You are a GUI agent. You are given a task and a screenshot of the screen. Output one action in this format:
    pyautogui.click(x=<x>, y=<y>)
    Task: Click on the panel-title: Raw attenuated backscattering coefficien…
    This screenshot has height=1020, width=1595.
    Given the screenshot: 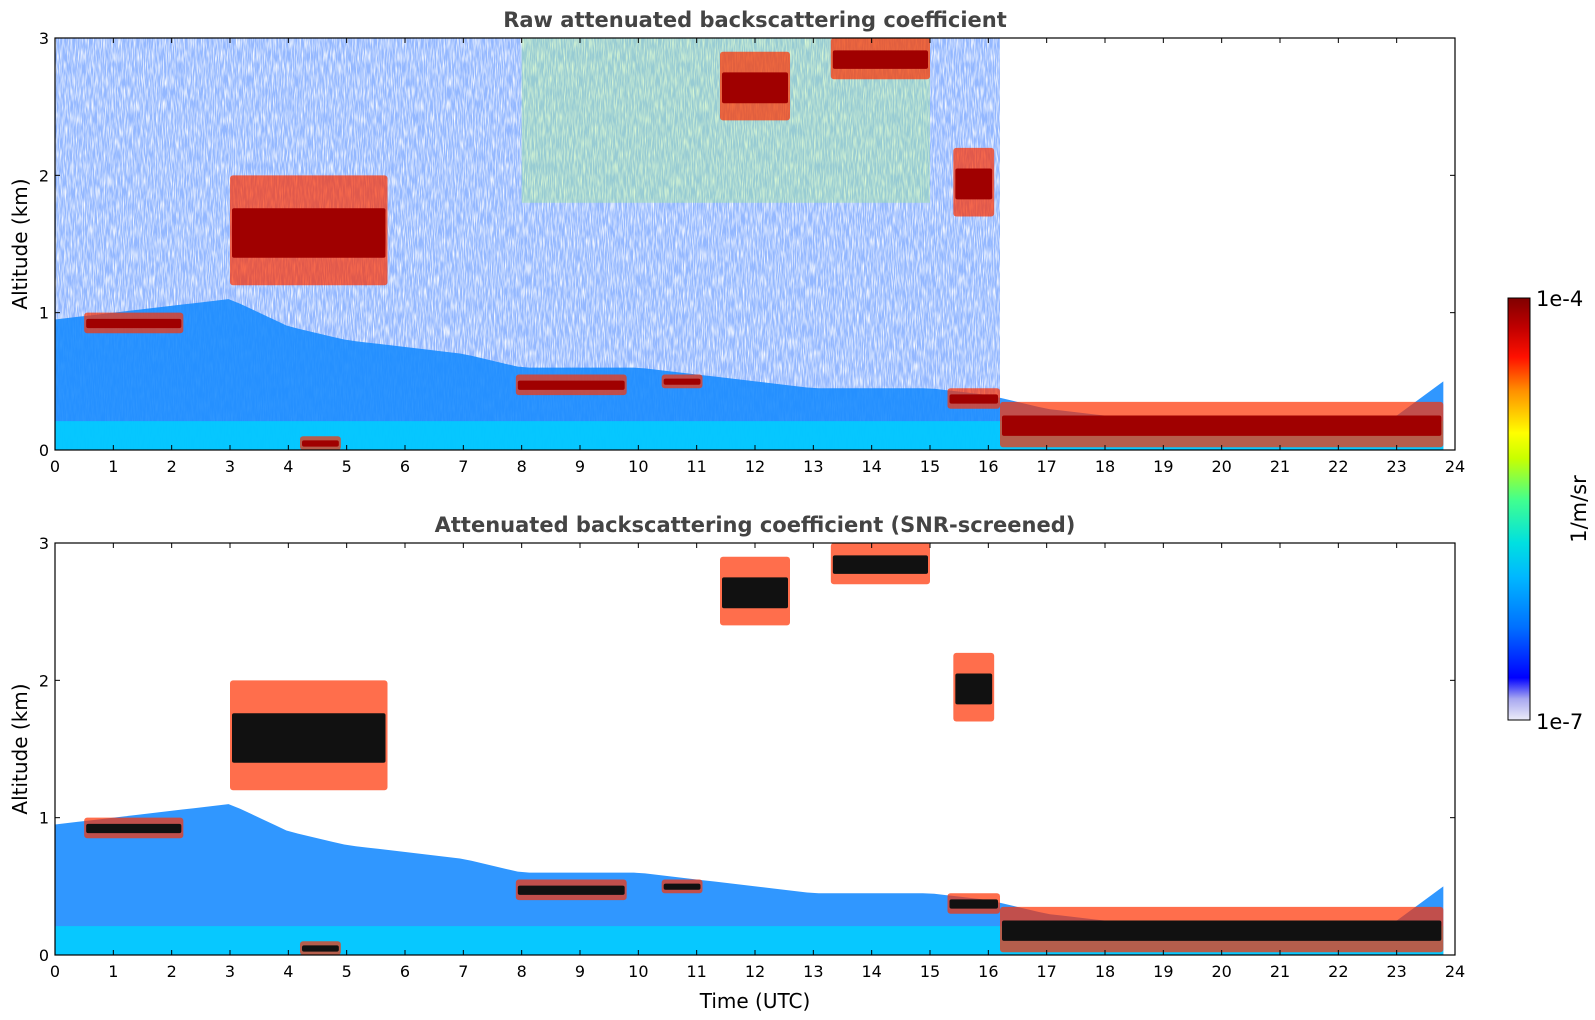 What is the action you would take?
    pyautogui.click(x=755, y=20)
    